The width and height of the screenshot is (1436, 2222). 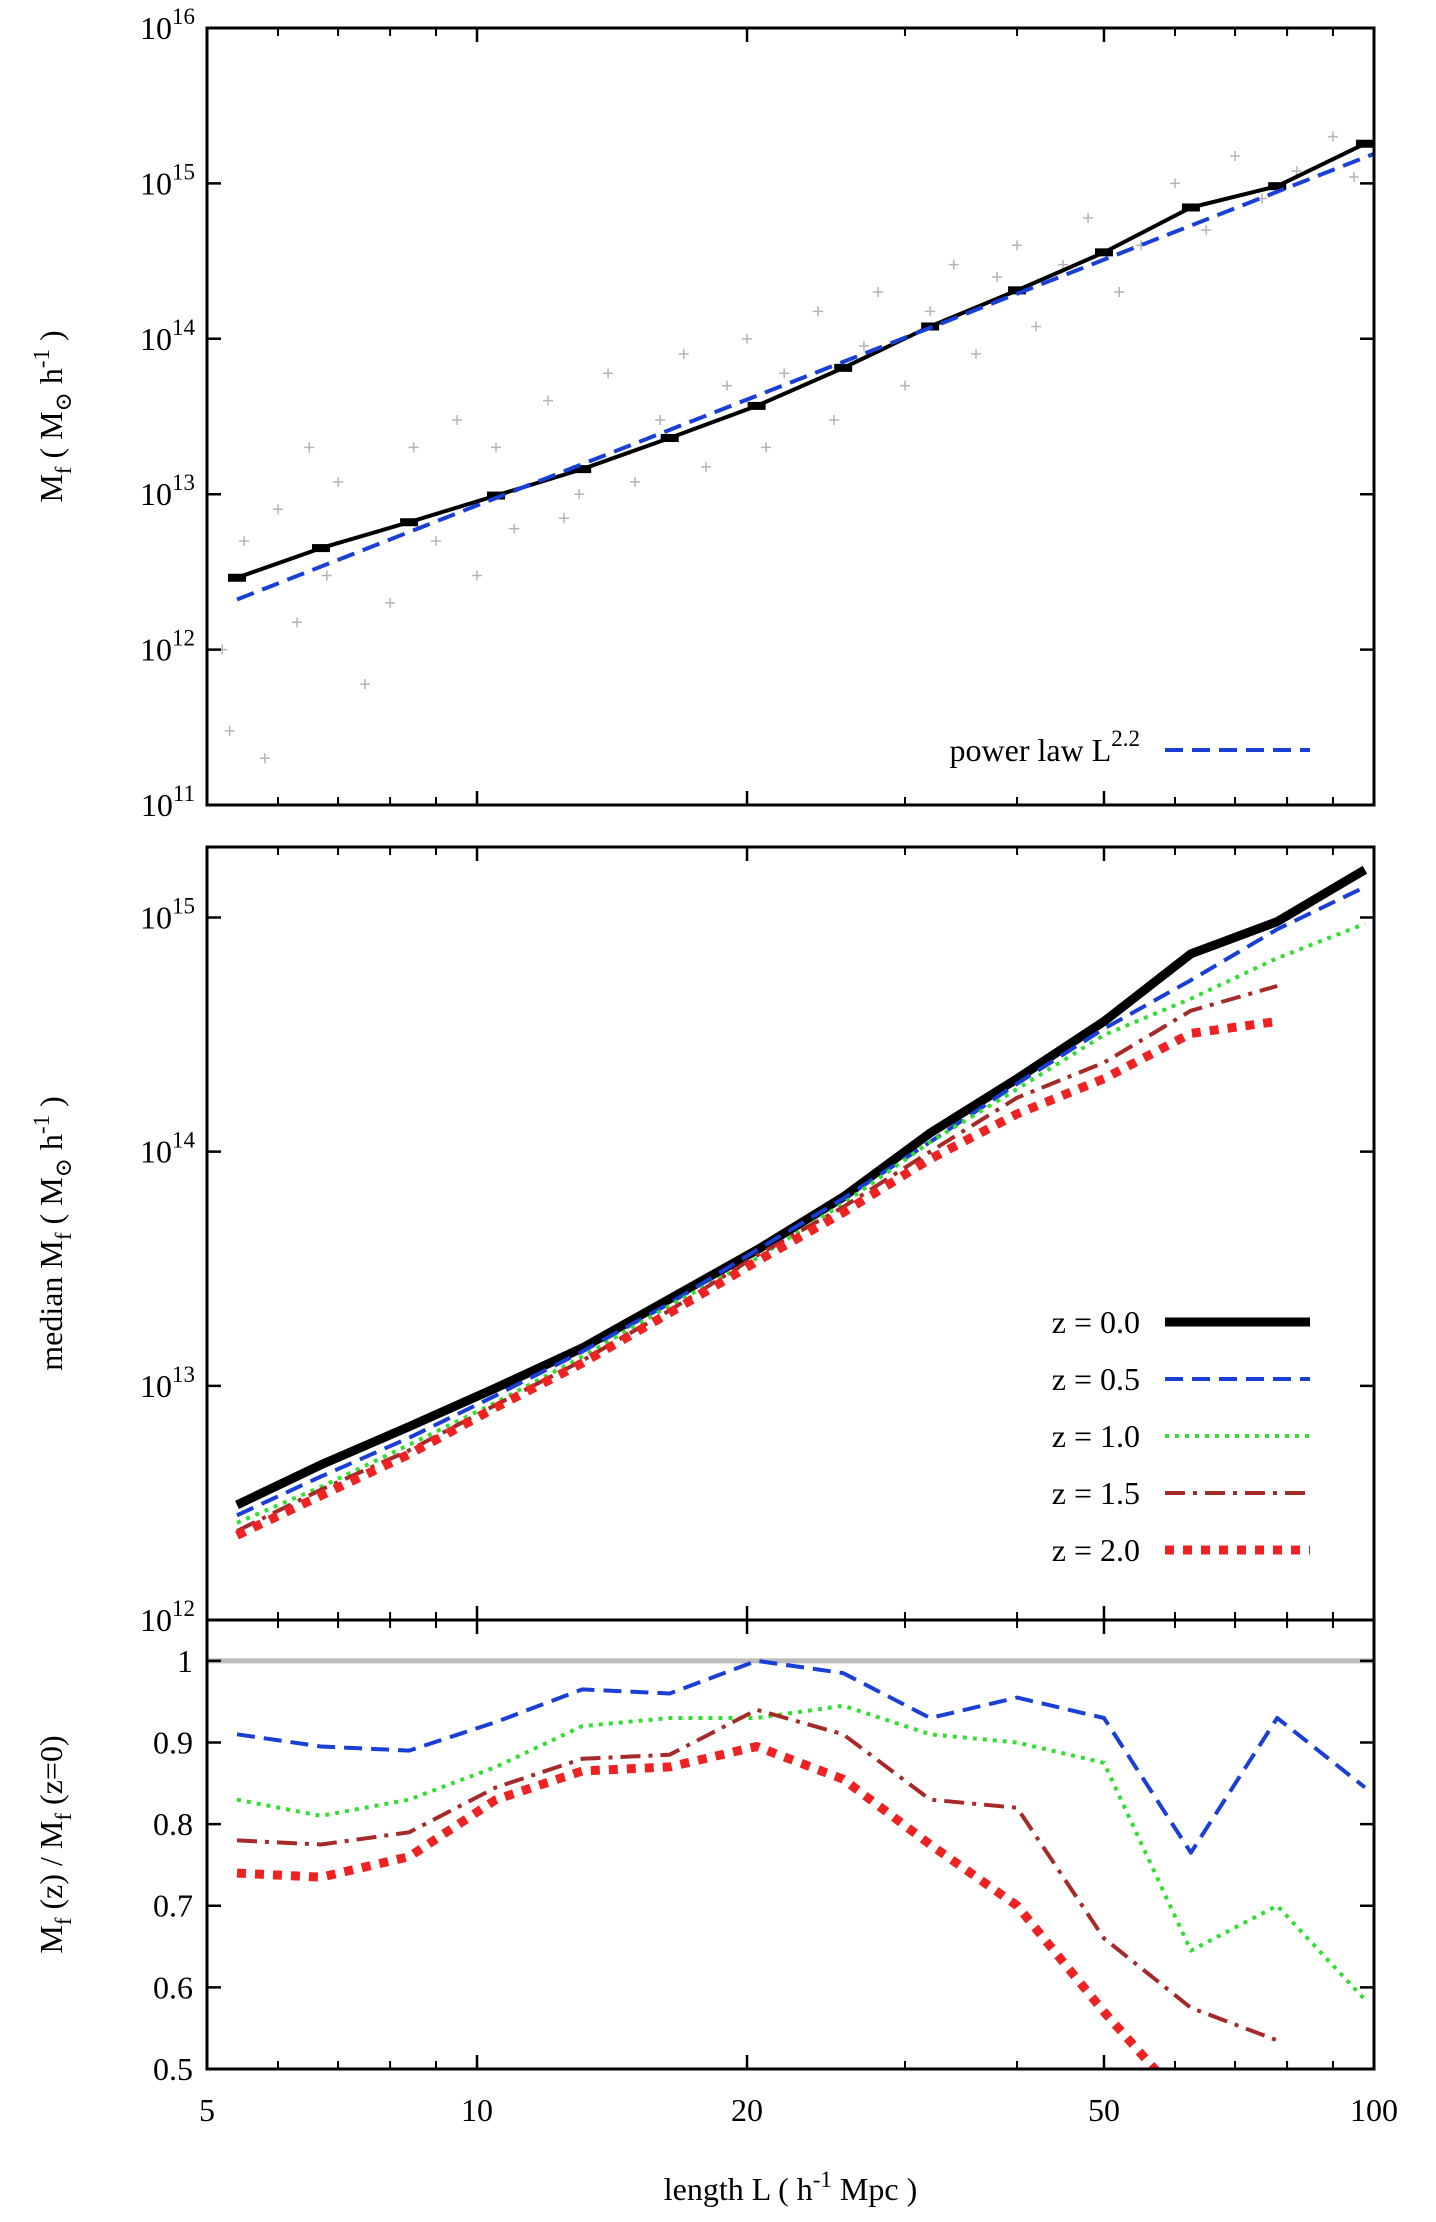 What do you see at coordinates (874, 2189) in the screenshot?
I see `x-axis-label-part: Mpc )` at bounding box center [874, 2189].